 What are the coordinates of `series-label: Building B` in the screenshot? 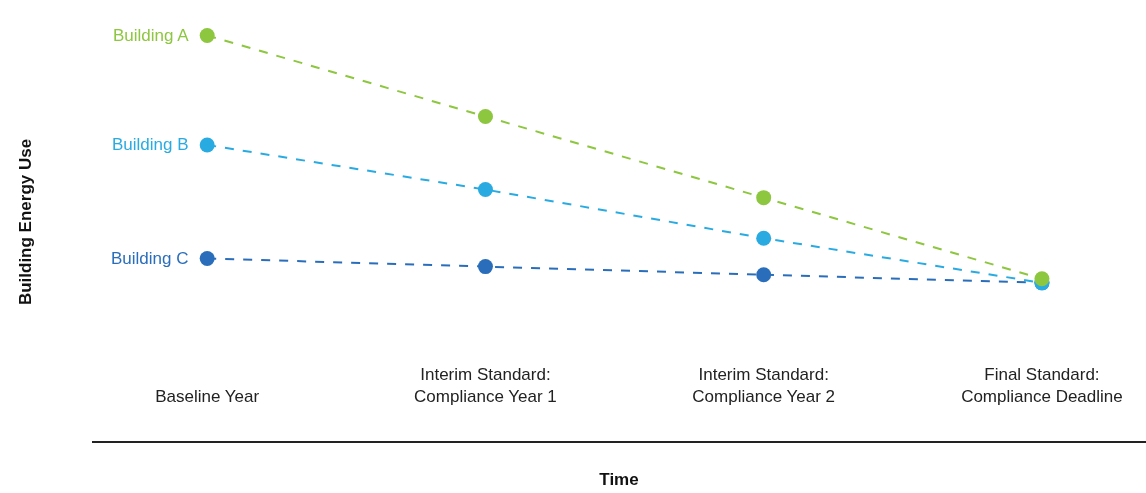 It's located at (150, 144).